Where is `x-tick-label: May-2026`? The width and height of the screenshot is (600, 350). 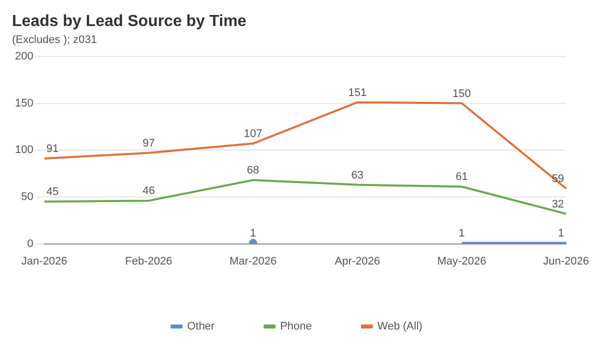 x-tick-label: May-2026 is located at coordinates (461, 261).